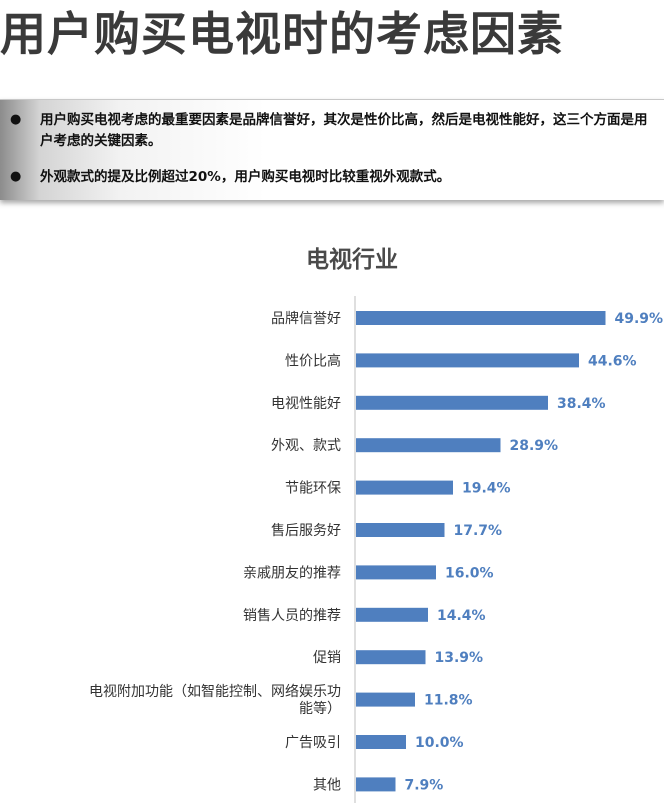 Image resolution: width=664 pixels, height=803 pixels. Describe the element at coordinates (292, 573) in the screenshot. I see `category-label: 亲戚朋友的推荐` at that location.